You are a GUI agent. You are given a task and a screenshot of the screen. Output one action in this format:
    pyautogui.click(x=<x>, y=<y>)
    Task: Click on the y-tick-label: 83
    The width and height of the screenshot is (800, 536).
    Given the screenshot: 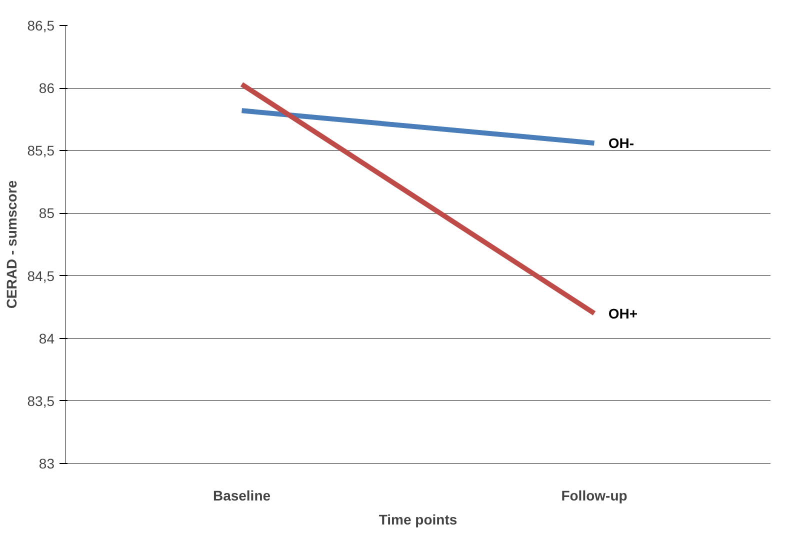 What is the action you would take?
    pyautogui.click(x=46, y=464)
    